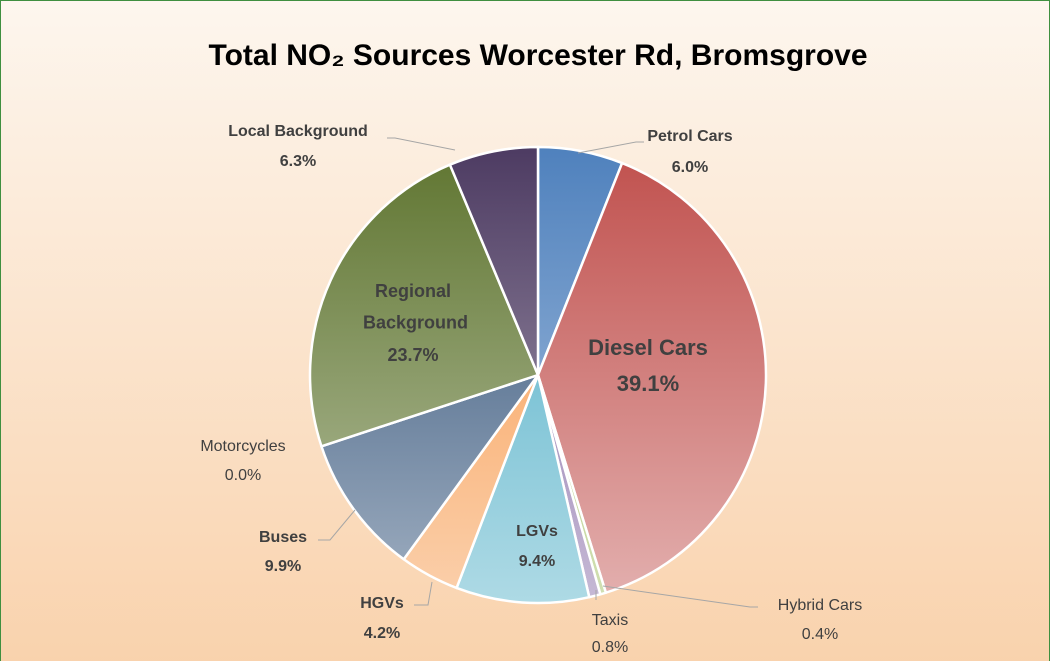 This screenshot has height=661, width=1050. I want to click on value-label: 39.1%, so click(648, 383).